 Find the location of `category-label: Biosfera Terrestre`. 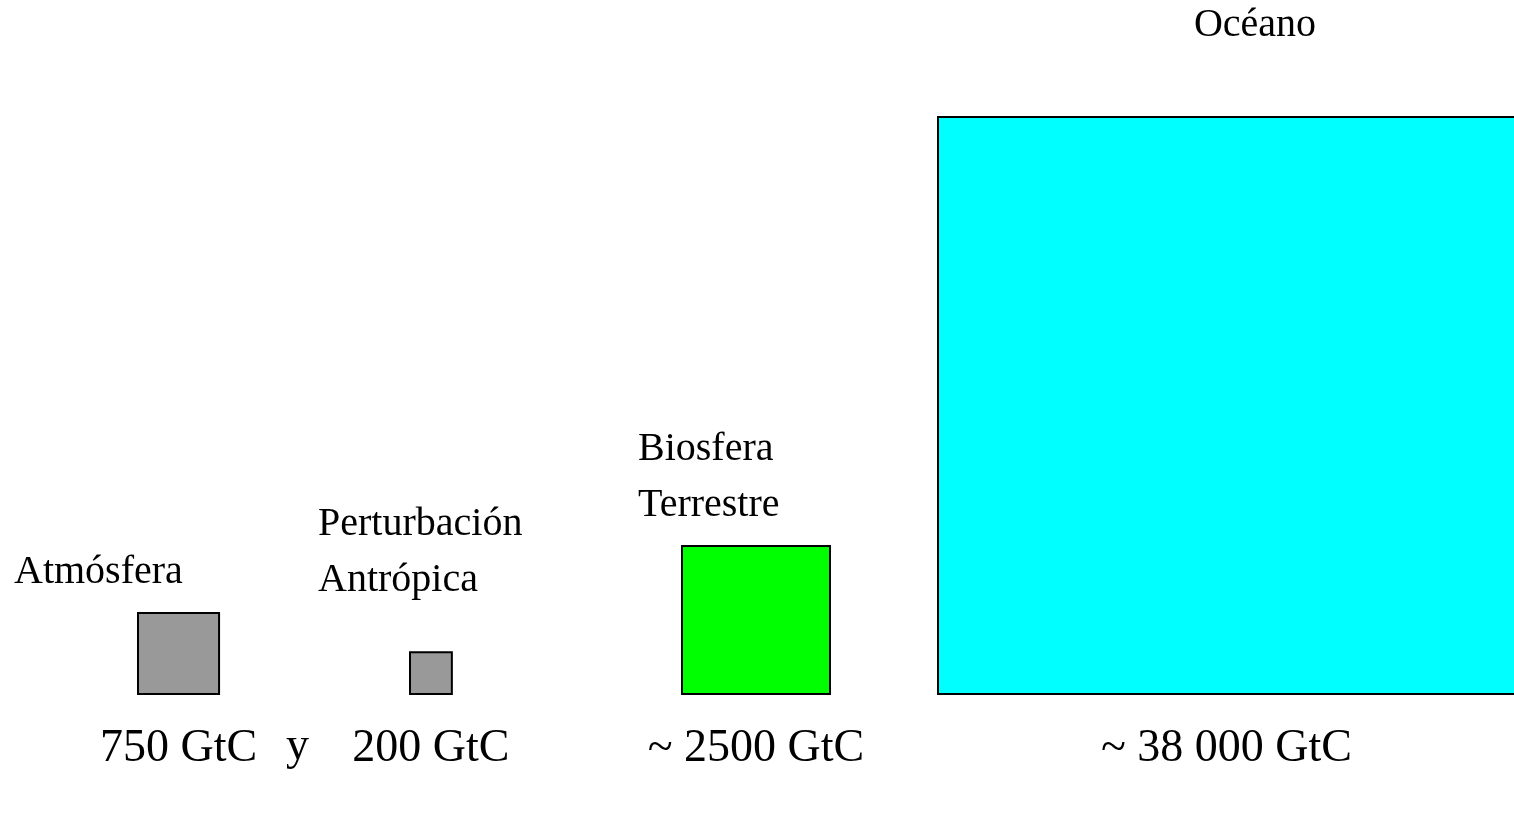

category-label: Biosfera Terrestre is located at coordinates (709, 474).